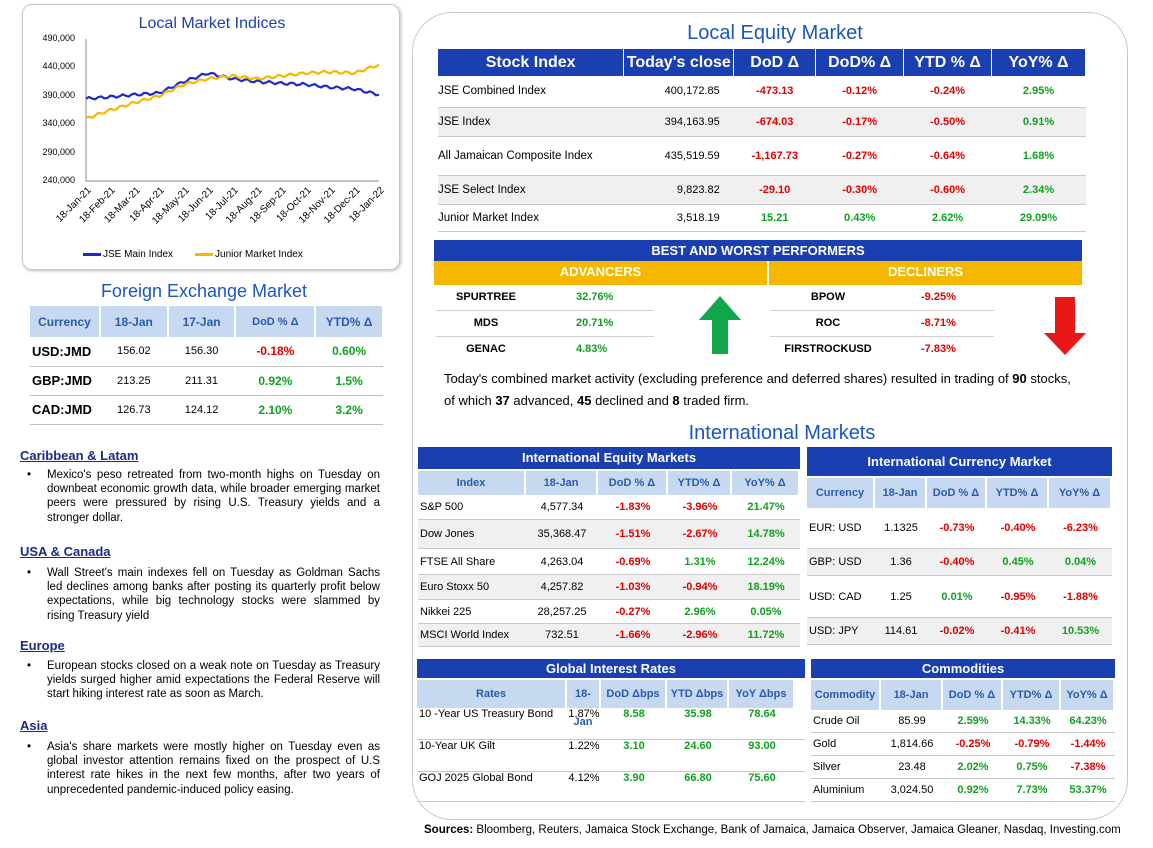  I want to click on performer-change: 32.76%, so click(595, 297).